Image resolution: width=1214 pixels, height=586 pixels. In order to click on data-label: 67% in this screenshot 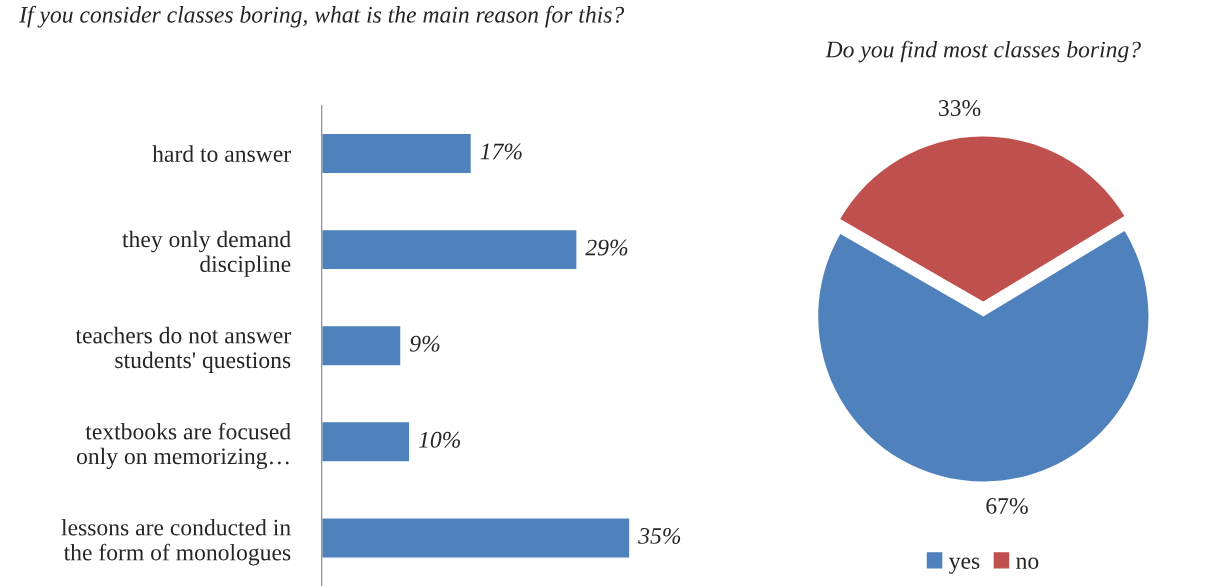, I will do `click(1007, 505)`.